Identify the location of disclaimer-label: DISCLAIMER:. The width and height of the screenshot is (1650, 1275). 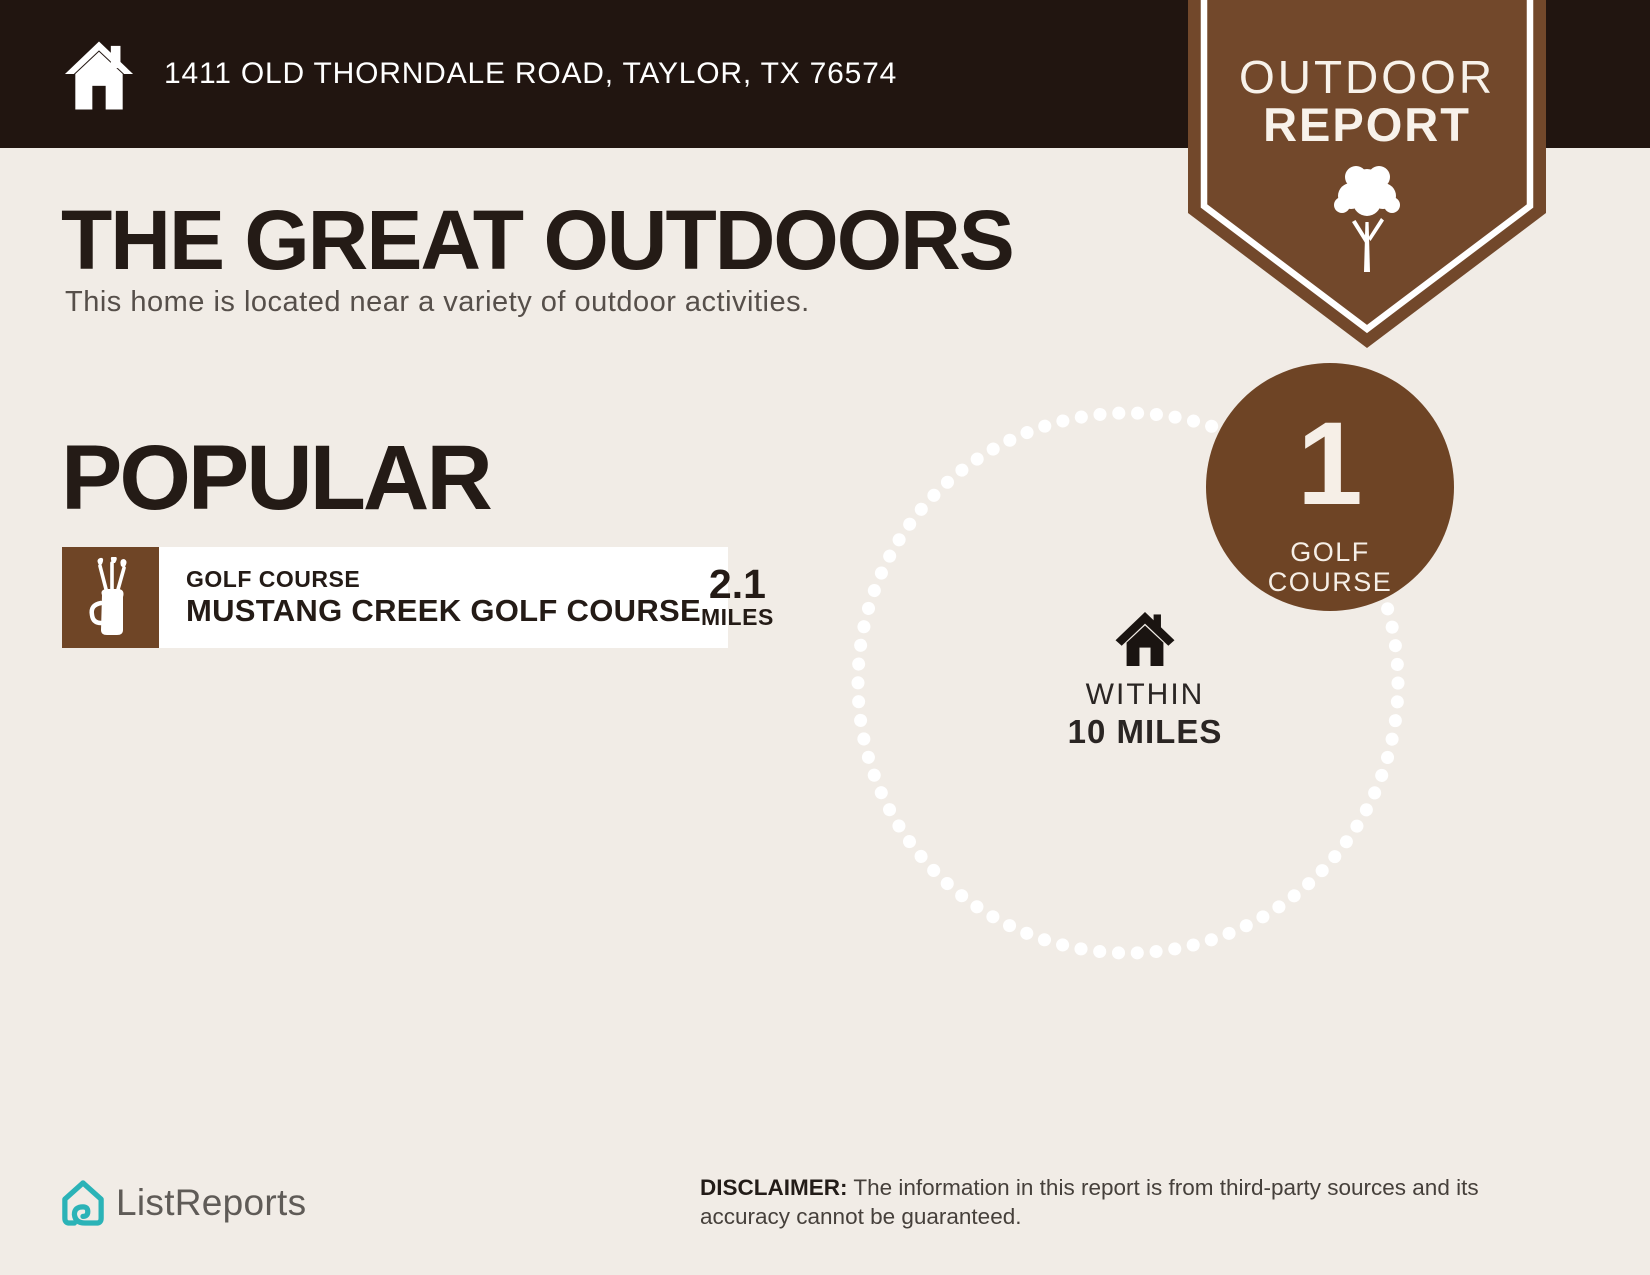
(774, 1187).